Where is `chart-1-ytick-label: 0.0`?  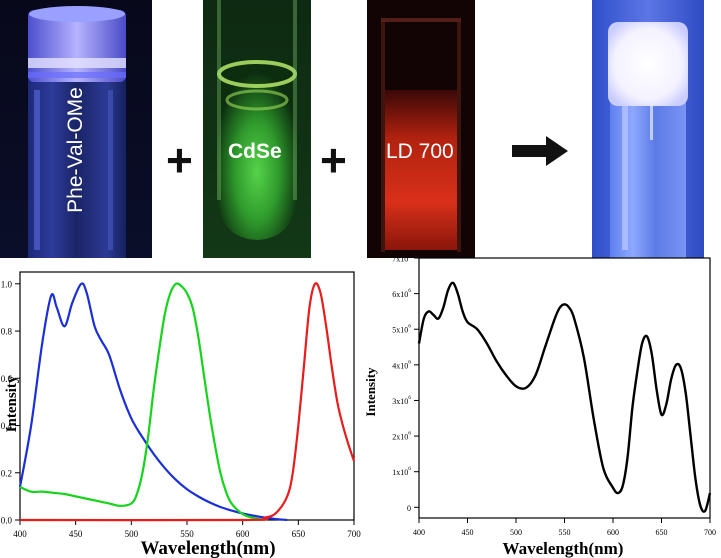 chart-1-ytick-label: 0.0 is located at coordinates (7, 521).